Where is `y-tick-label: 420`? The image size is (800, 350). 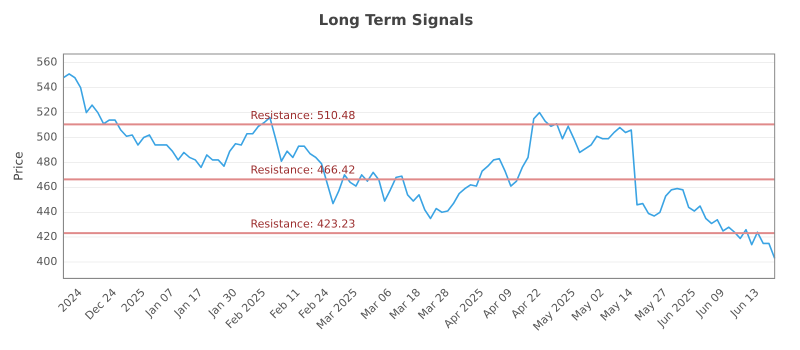 y-tick-label: 420 is located at coordinates (47, 237).